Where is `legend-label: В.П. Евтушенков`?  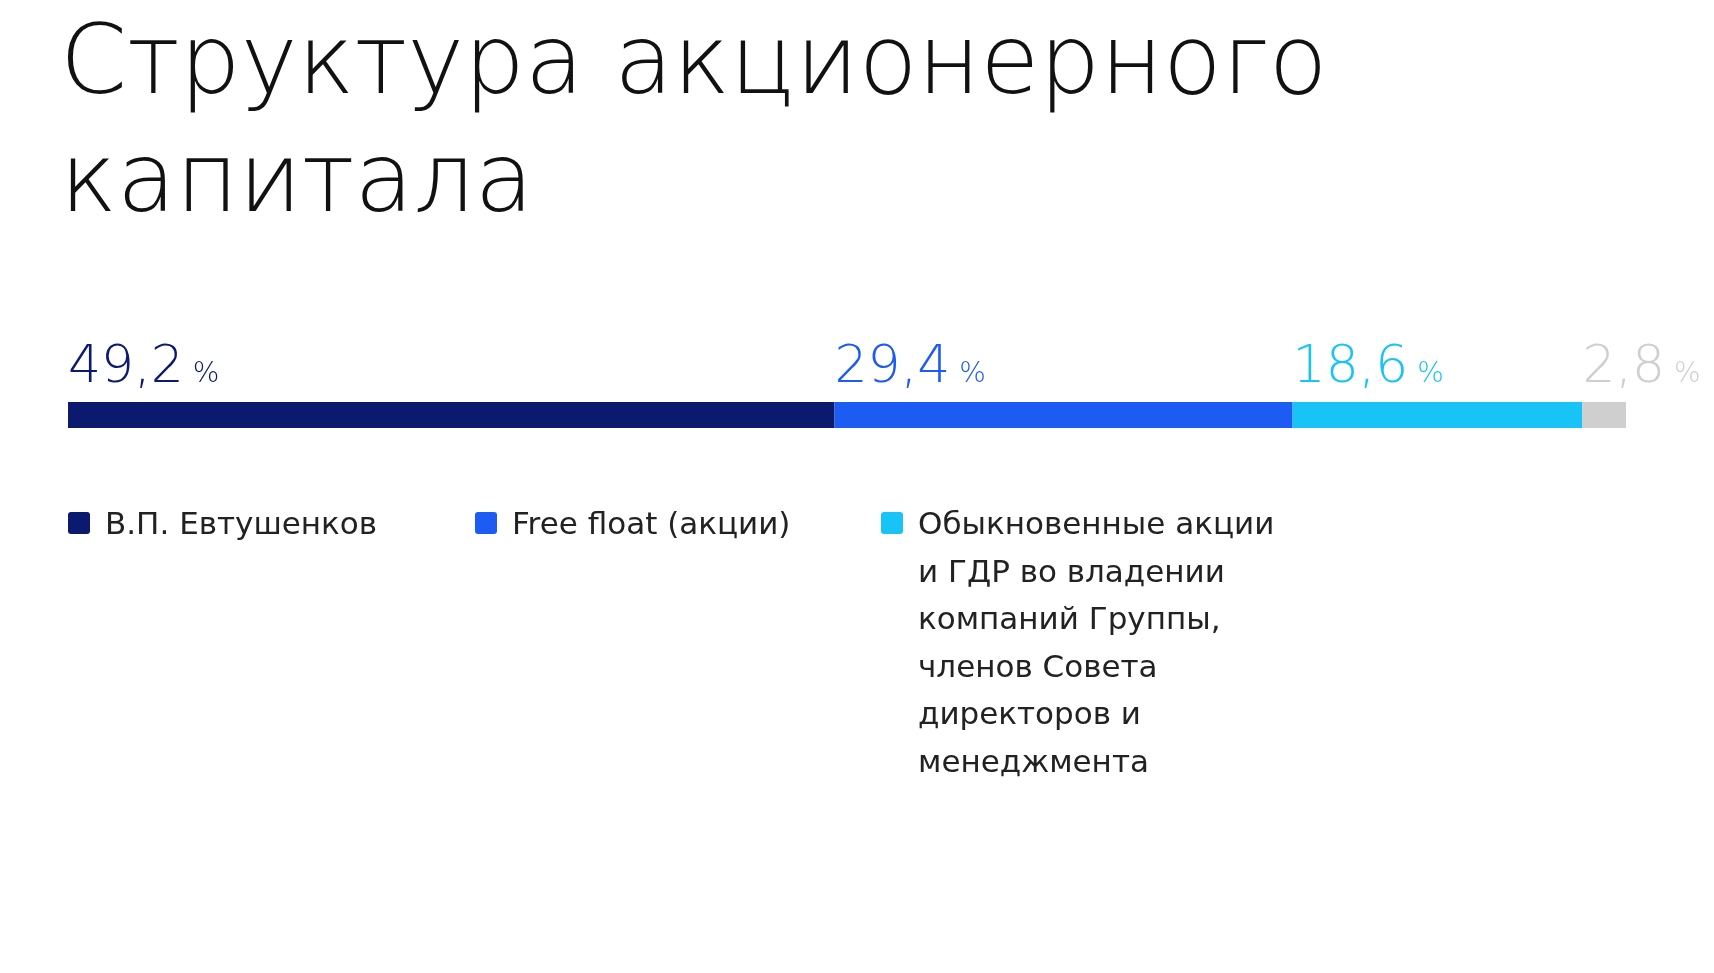 legend-label: В.П. Евтушенков is located at coordinates (241, 523).